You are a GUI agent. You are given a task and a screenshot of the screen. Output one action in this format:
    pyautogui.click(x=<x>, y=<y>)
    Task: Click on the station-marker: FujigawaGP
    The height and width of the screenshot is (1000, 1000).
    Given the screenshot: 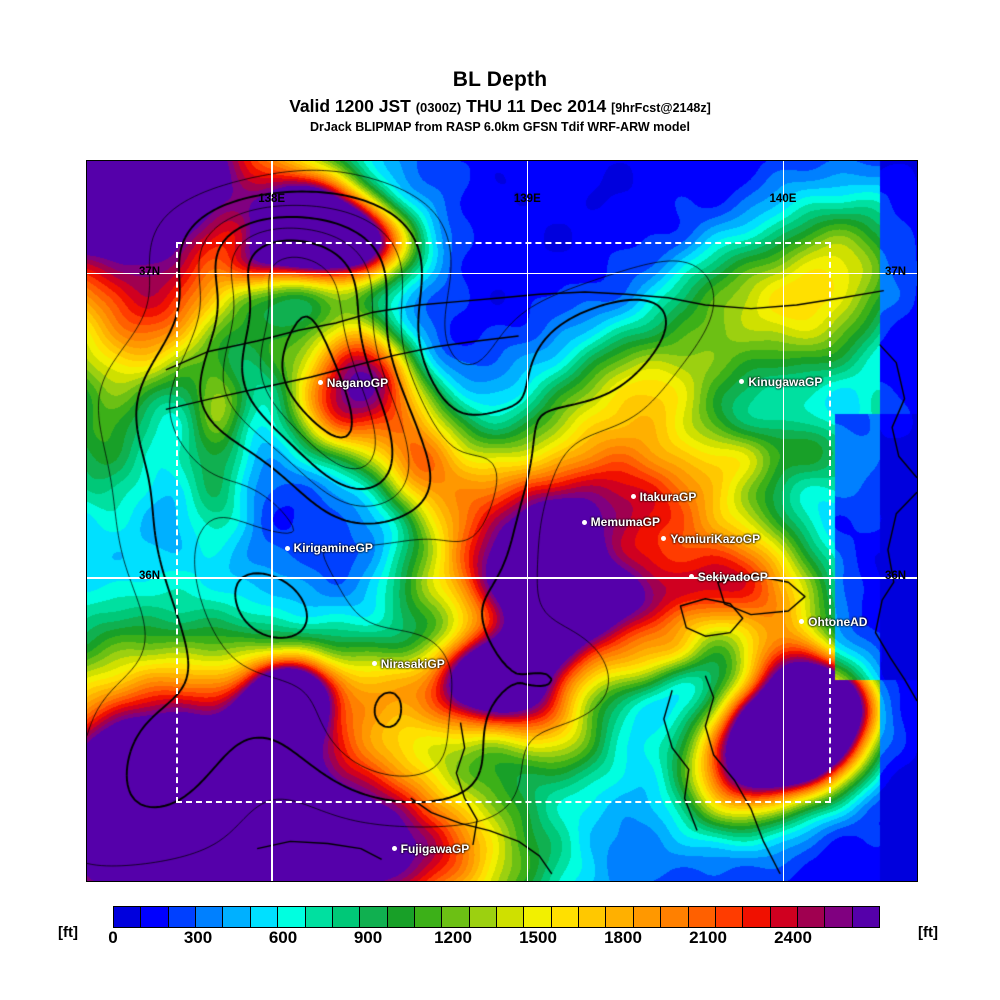 What is the action you would take?
    pyautogui.click(x=430, y=848)
    